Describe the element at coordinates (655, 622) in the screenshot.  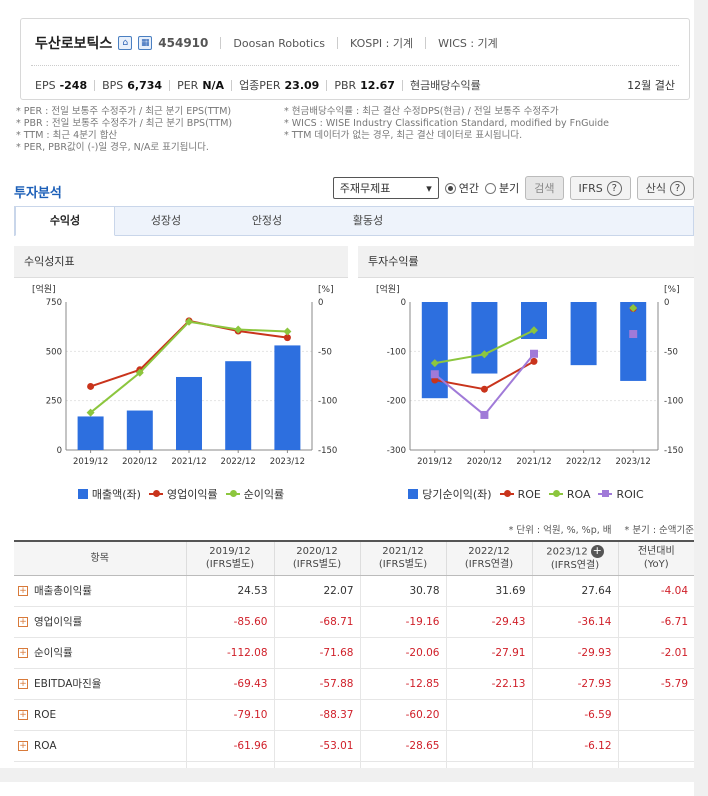
I see `table-cell: -6.71` at that location.